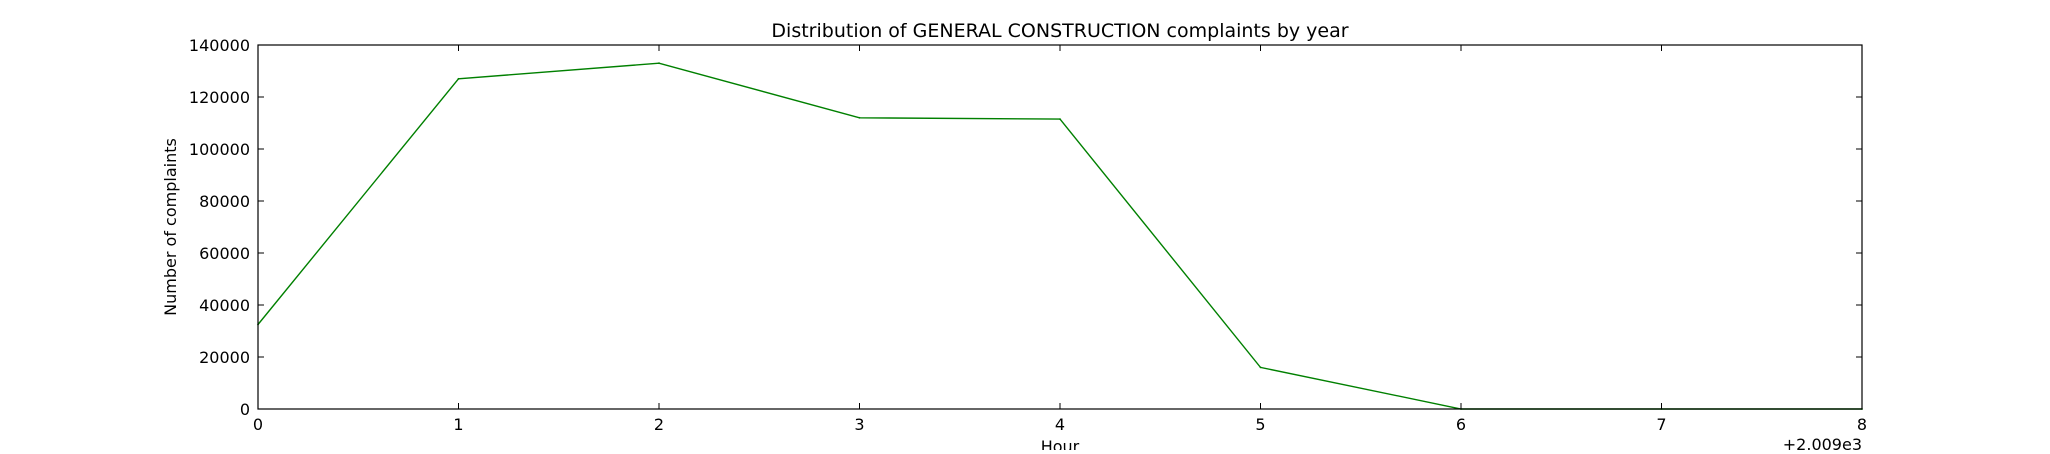 The image size is (2050, 454). I want to click on x-tick-label: 0, so click(258, 424).